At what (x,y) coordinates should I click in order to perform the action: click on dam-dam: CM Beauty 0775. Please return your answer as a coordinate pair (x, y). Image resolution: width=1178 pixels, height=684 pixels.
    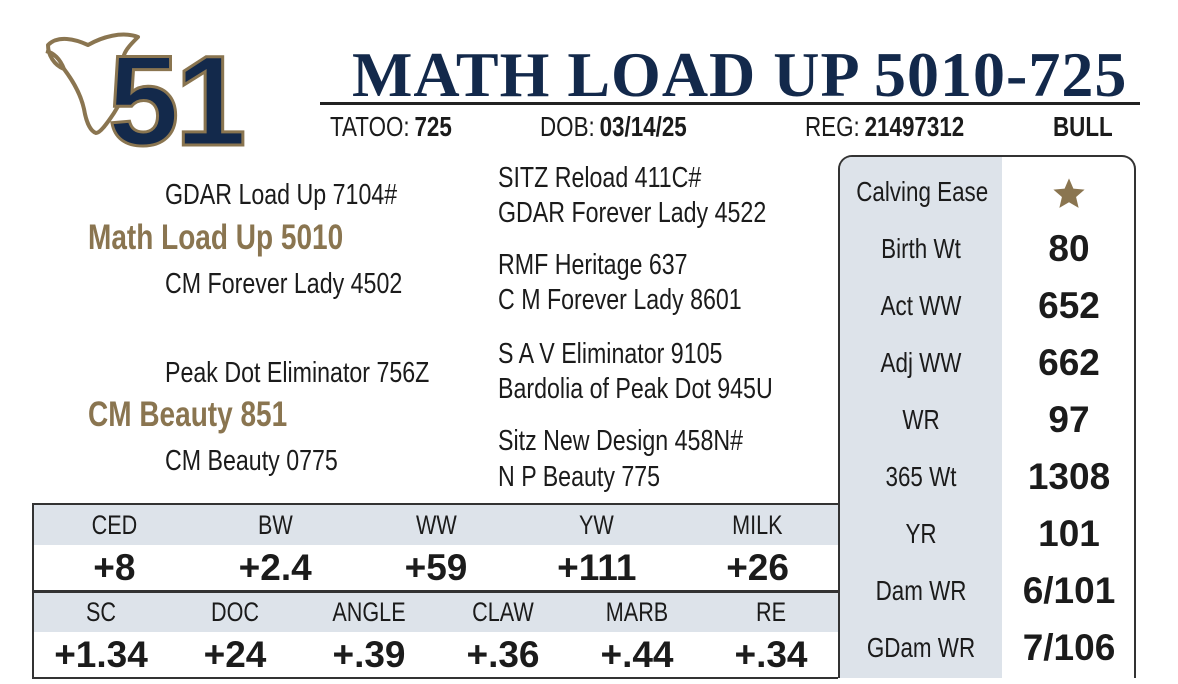
    Looking at the image, I should click on (251, 461).